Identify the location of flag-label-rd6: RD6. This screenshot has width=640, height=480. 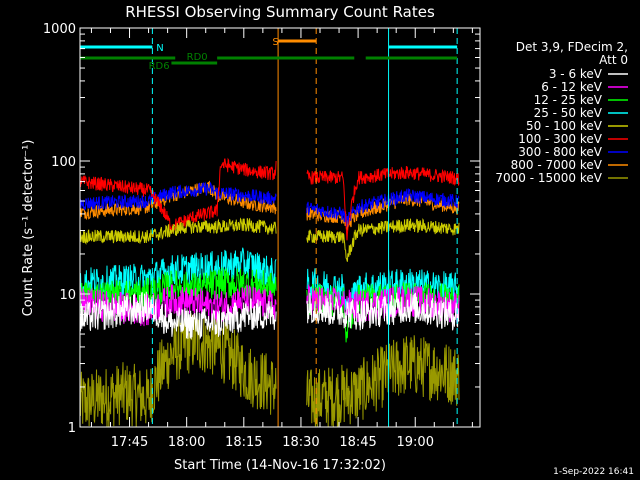
(159, 66).